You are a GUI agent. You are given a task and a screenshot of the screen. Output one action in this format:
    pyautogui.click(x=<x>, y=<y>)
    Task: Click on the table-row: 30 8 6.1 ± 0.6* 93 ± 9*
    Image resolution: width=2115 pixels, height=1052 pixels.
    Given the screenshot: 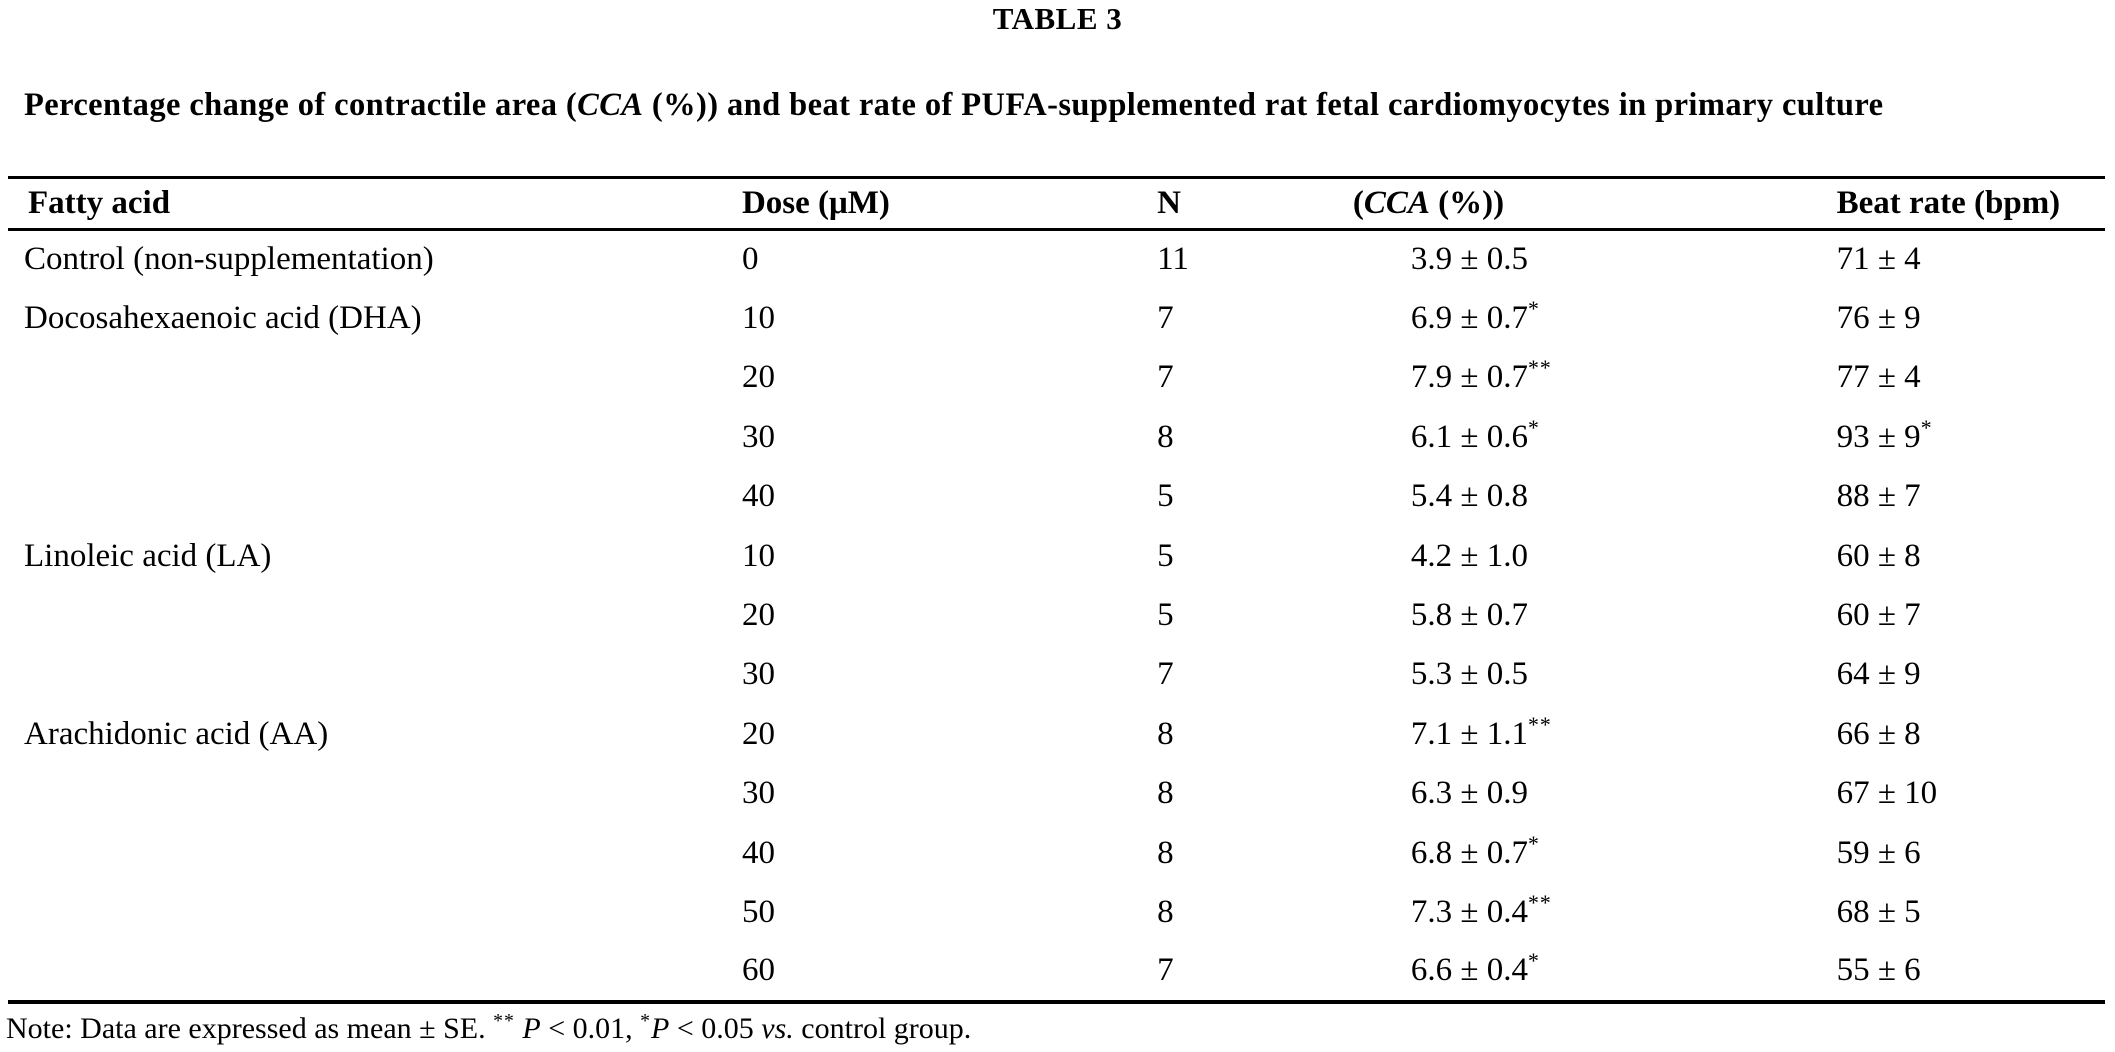 What is the action you would take?
    pyautogui.click(x=1056, y=437)
    